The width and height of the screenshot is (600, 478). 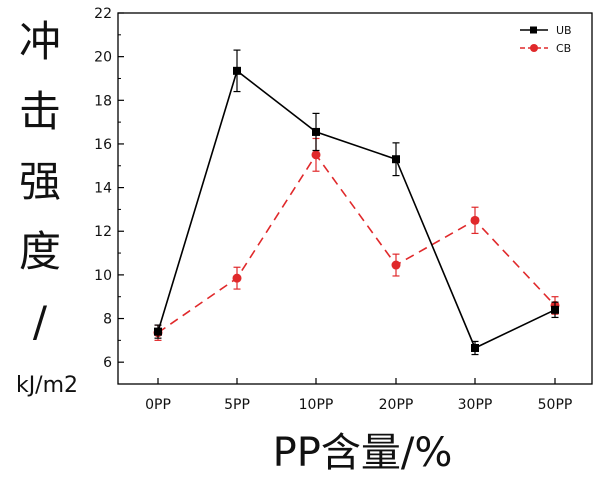 I want to click on x-tick-label: 30PP, so click(x=475, y=405).